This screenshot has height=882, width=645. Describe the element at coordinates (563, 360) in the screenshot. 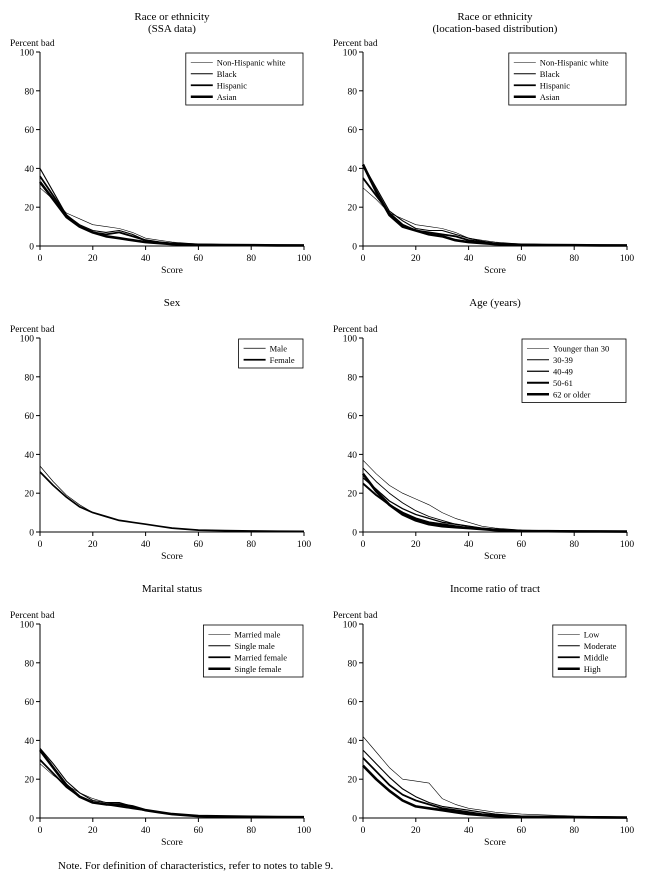

I see `legend-label: 30-39` at that location.